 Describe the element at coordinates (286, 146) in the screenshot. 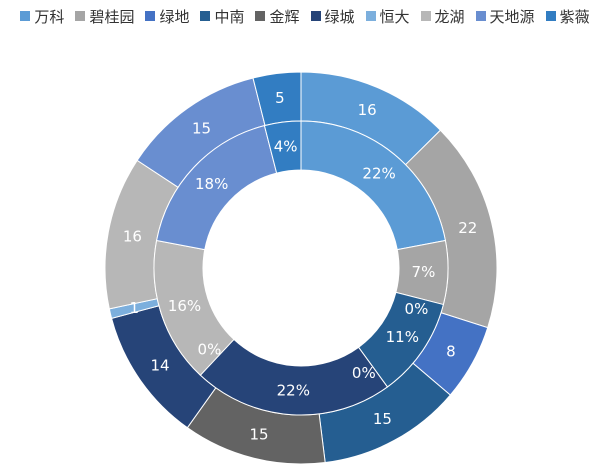

I see `inner-label: 4%` at that location.